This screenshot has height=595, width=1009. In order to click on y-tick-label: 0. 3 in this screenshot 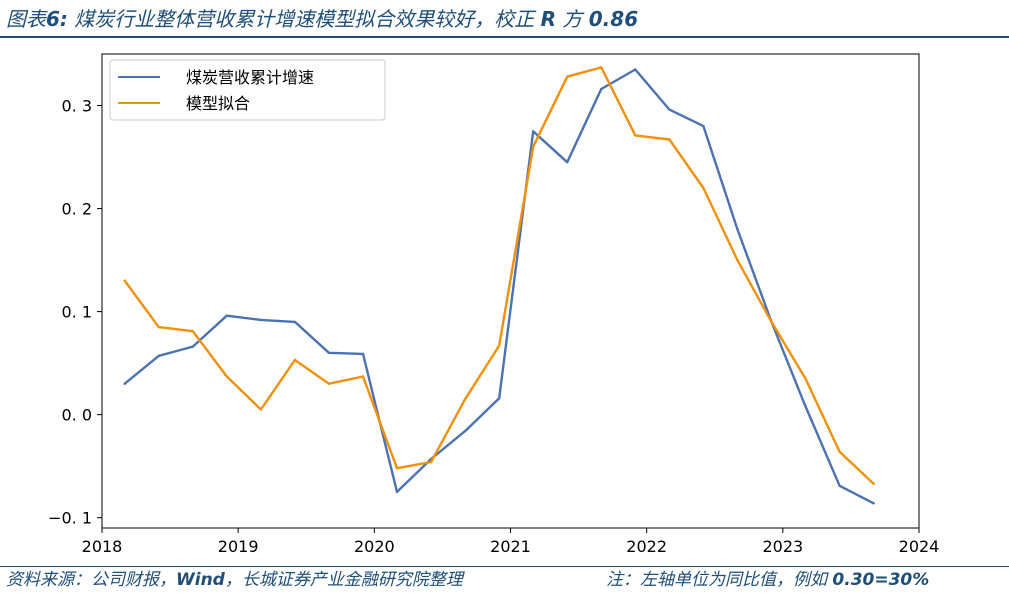, I will do `click(76, 106)`.